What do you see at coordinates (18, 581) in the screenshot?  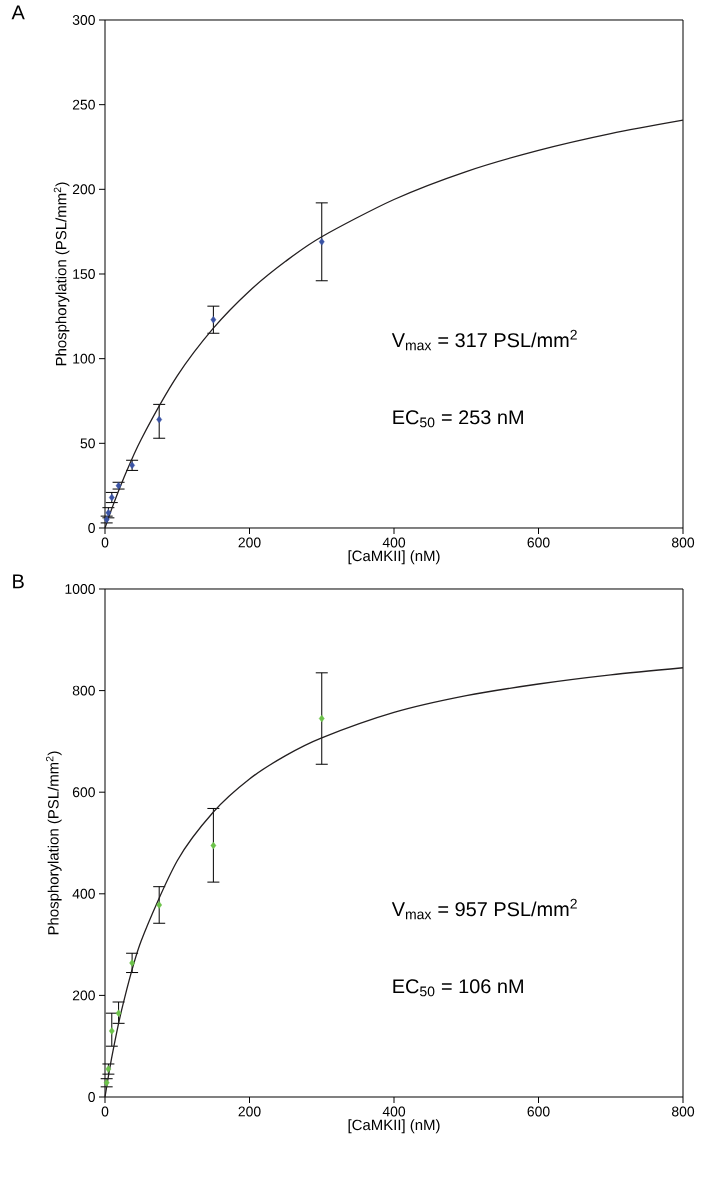 I see `chart-title: B` at bounding box center [18, 581].